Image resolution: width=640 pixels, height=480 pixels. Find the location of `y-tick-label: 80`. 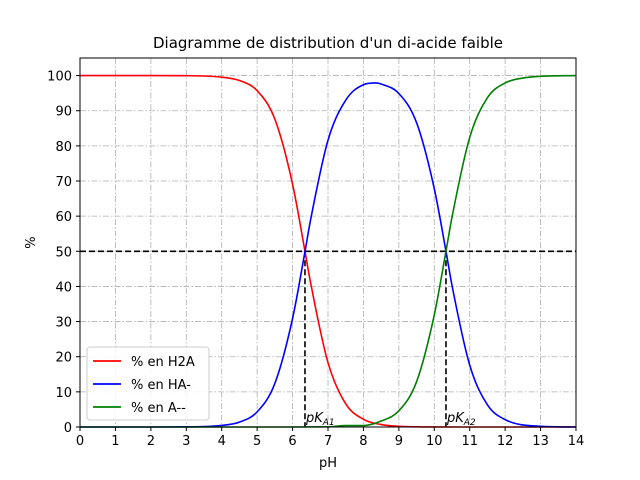

y-tick-label: 80 is located at coordinates (63, 147).